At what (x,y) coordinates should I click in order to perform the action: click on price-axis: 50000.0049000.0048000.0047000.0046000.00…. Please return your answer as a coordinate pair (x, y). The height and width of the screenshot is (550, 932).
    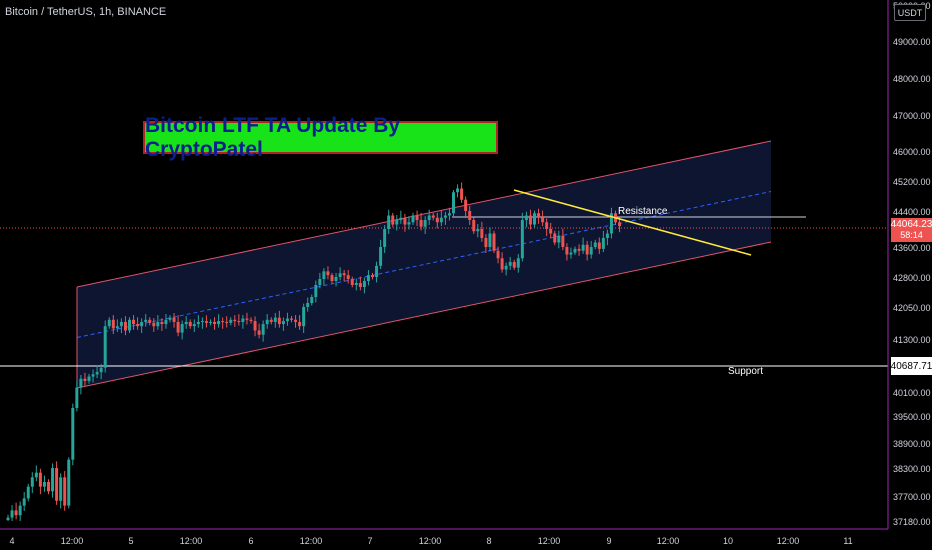
    Looking at the image, I should click on (912, 264).